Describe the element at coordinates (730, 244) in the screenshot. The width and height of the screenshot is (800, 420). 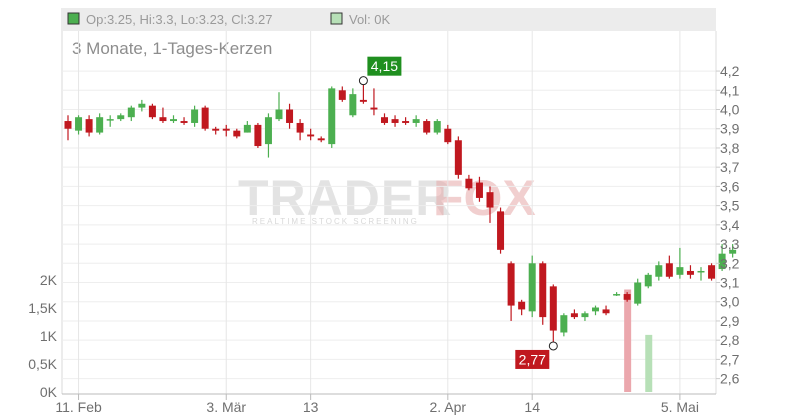
I see `price-tick-label: 3,3` at that location.